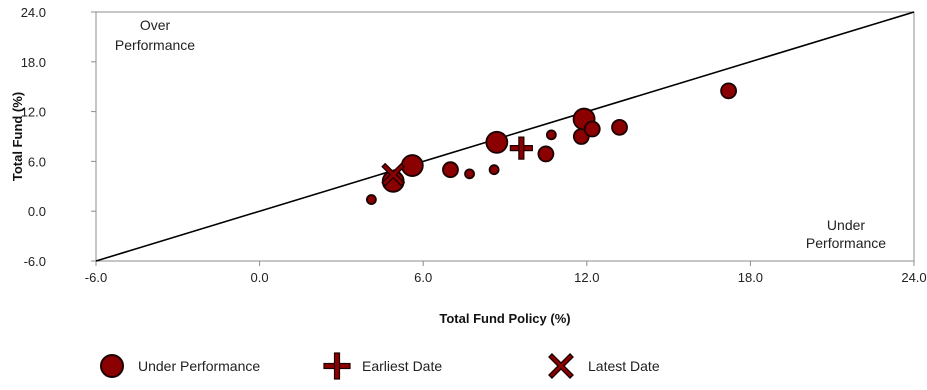 This screenshot has width=927, height=390. I want to click on x-axis-title: Total Fund Policy (%), so click(504, 318).